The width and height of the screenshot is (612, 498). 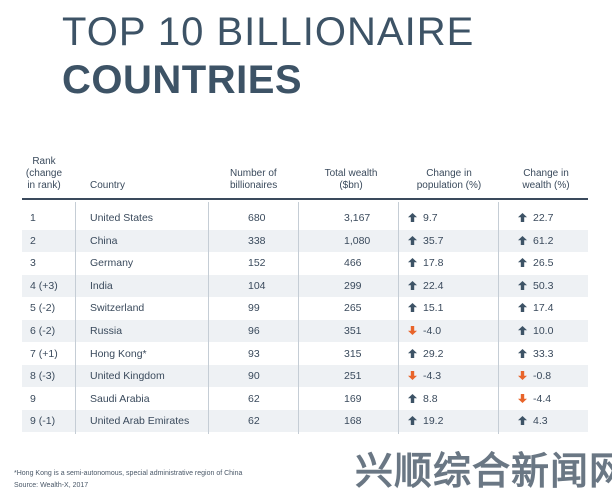 I want to click on cell-rank: 2, so click(x=33, y=240).